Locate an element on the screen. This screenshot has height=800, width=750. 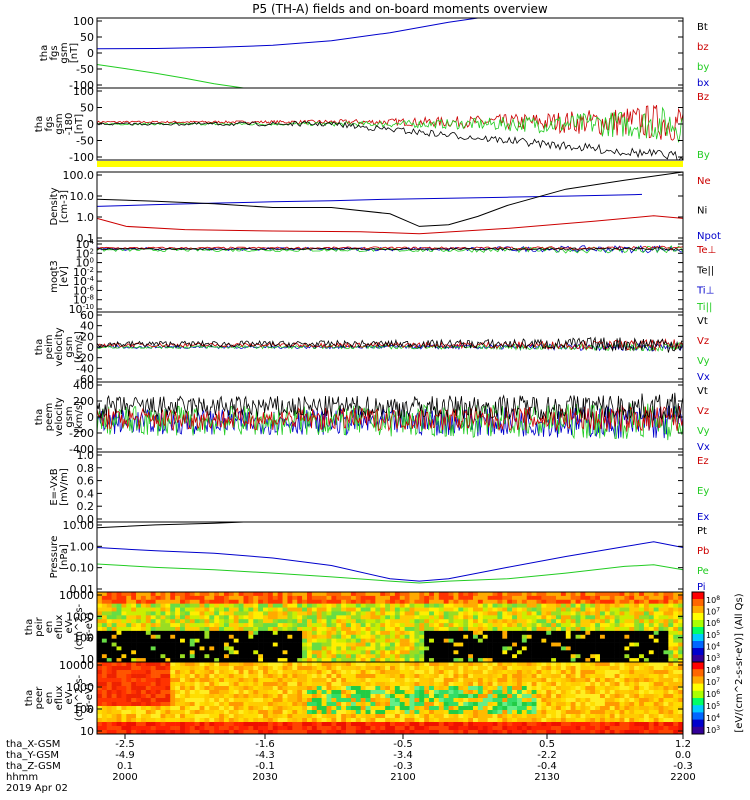
y-tick-label: 50 is located at coordinates (87, 37).